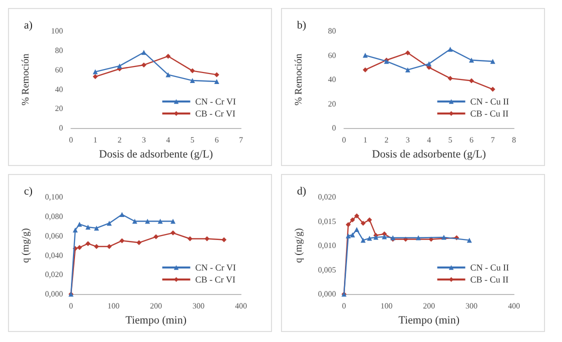 The height and width of the screenshot is (342, 562). I want to click on y-tick-label: 0,015, so click(327, 221).